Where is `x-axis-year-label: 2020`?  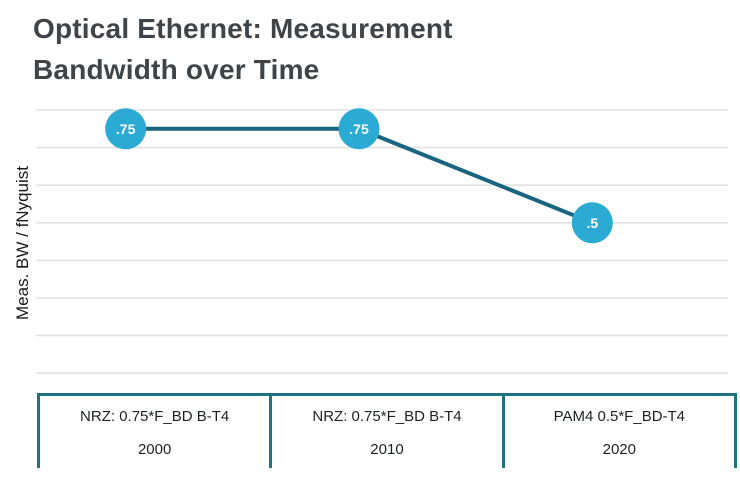
x-axis-year-label: 2020 is located at coordinates (619, 449).